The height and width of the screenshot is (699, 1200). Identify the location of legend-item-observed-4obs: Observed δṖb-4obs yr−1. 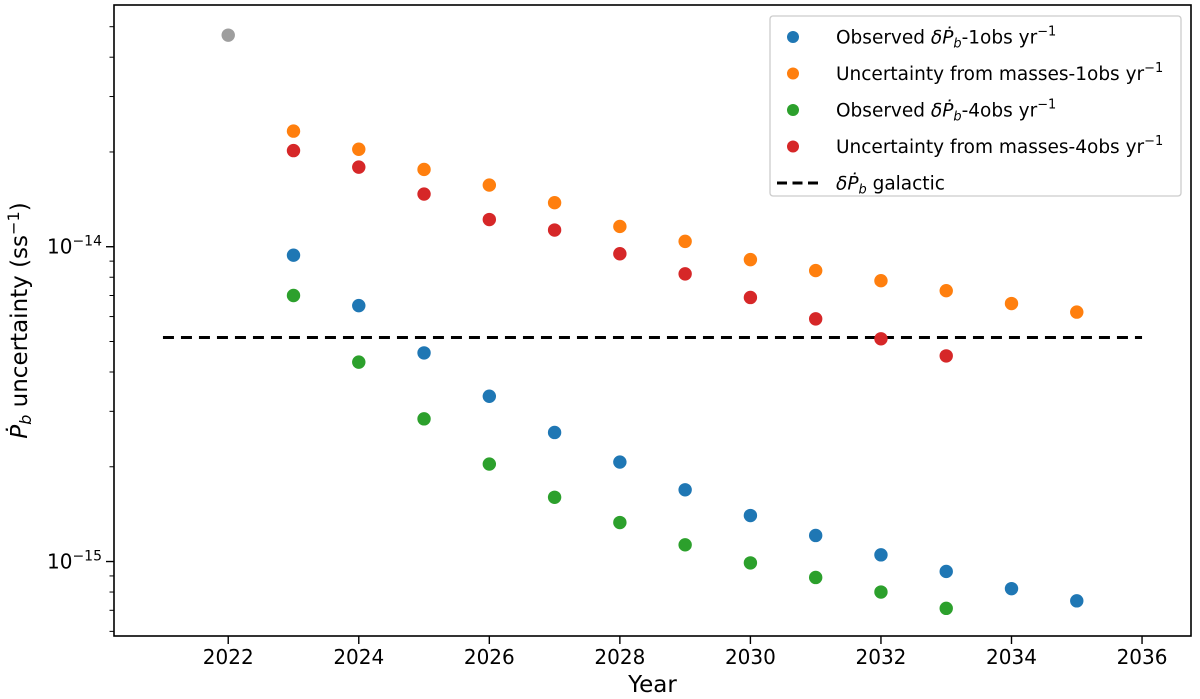
(921, 111).